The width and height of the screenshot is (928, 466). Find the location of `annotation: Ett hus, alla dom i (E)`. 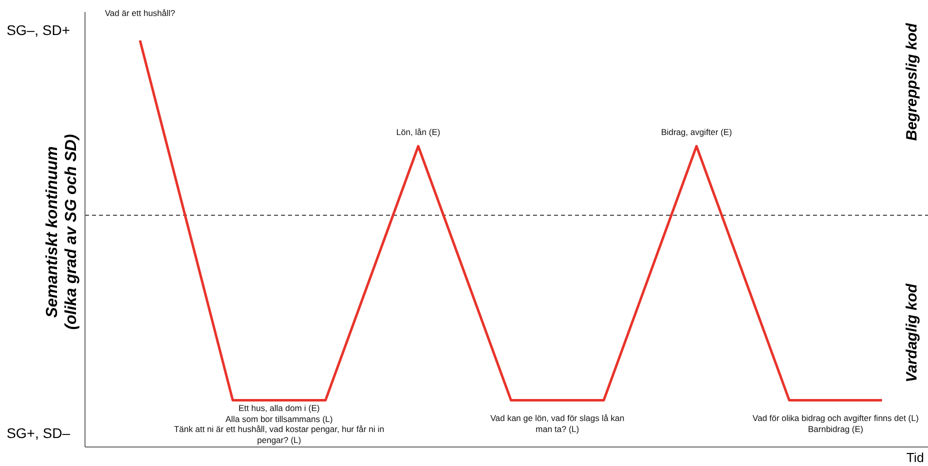

annotation: Ett hus, alla dom i (E) is located at coordinates (279, 408).